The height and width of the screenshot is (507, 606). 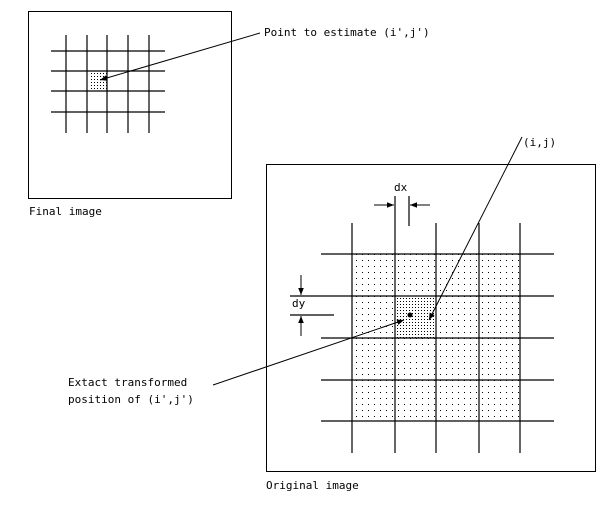 What do you see at coordinates (312, 485) in the screenshot?
I see `original-image-label: Original image` at bounding box center [312, 485].